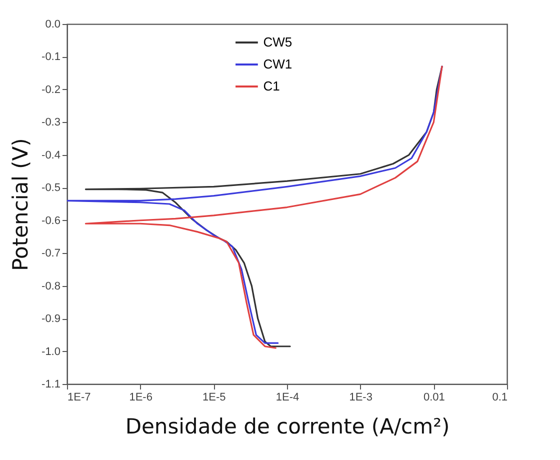  I want to click on y-tick-label: -0.8, so click(51, 286).